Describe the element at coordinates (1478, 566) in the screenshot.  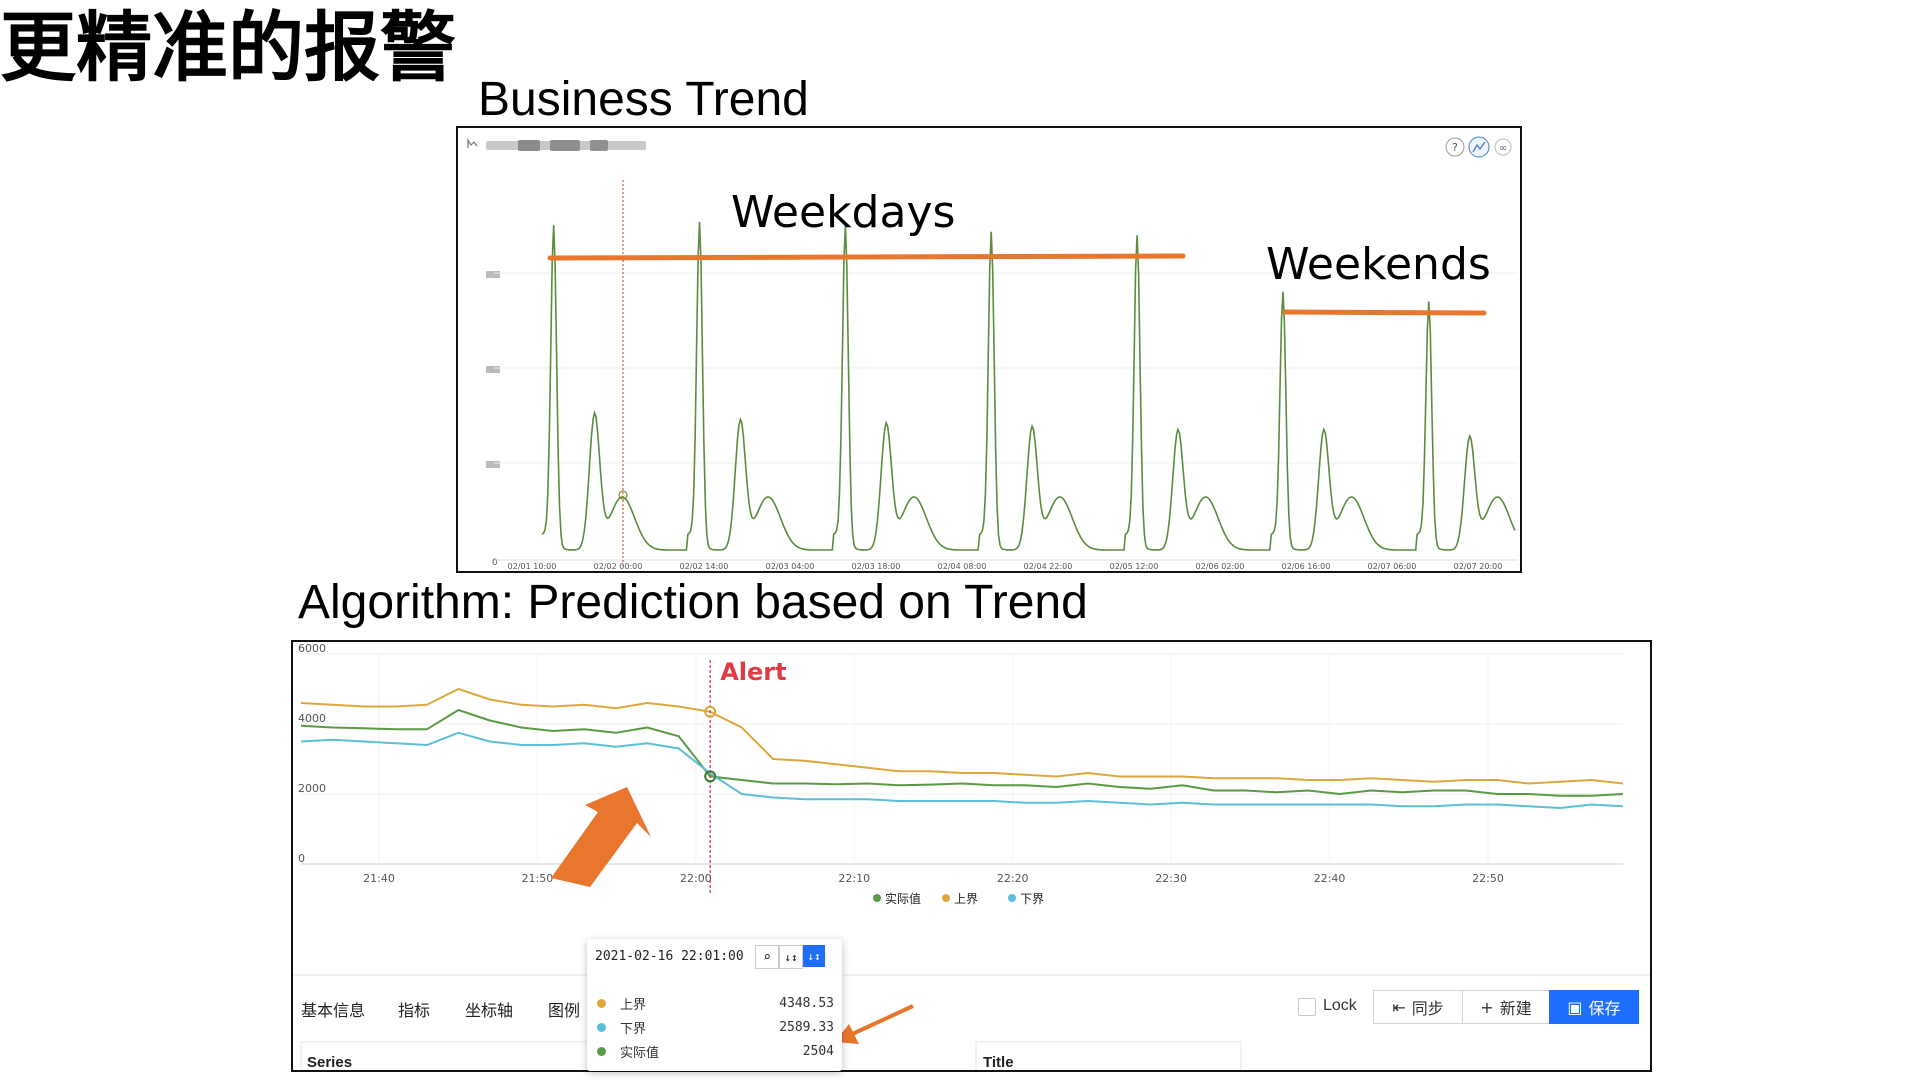
I see `x-tick-label: 02/07 20:00` at that location.